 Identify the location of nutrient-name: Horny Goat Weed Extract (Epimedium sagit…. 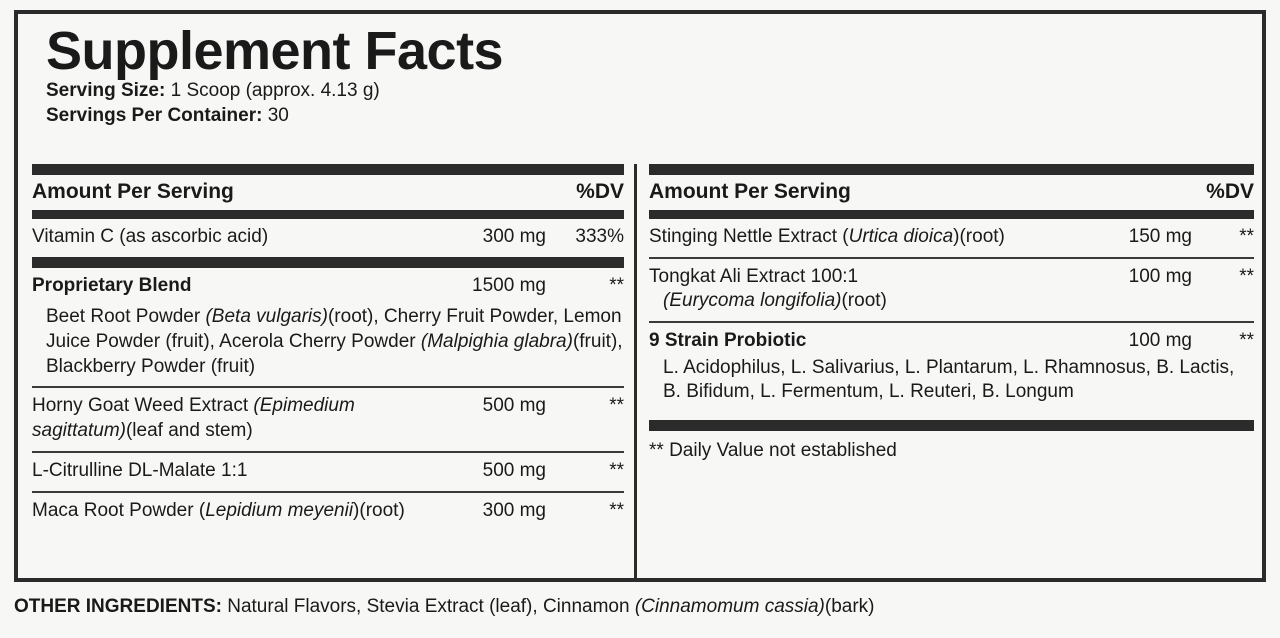
(193, 418).